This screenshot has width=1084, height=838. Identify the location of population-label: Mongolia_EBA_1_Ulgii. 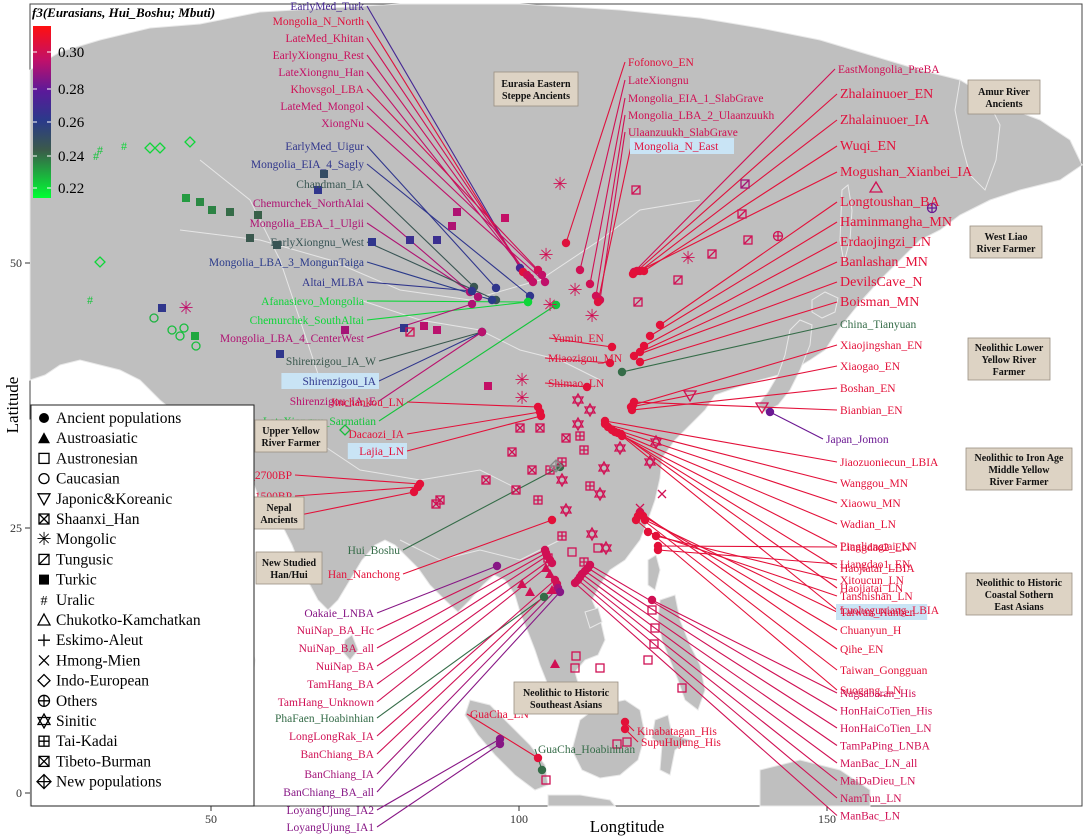
(307, 224).